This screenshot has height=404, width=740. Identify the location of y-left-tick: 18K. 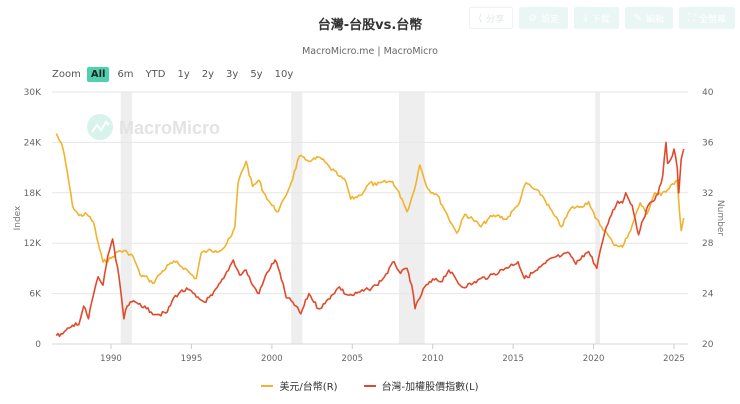
(33, 194).